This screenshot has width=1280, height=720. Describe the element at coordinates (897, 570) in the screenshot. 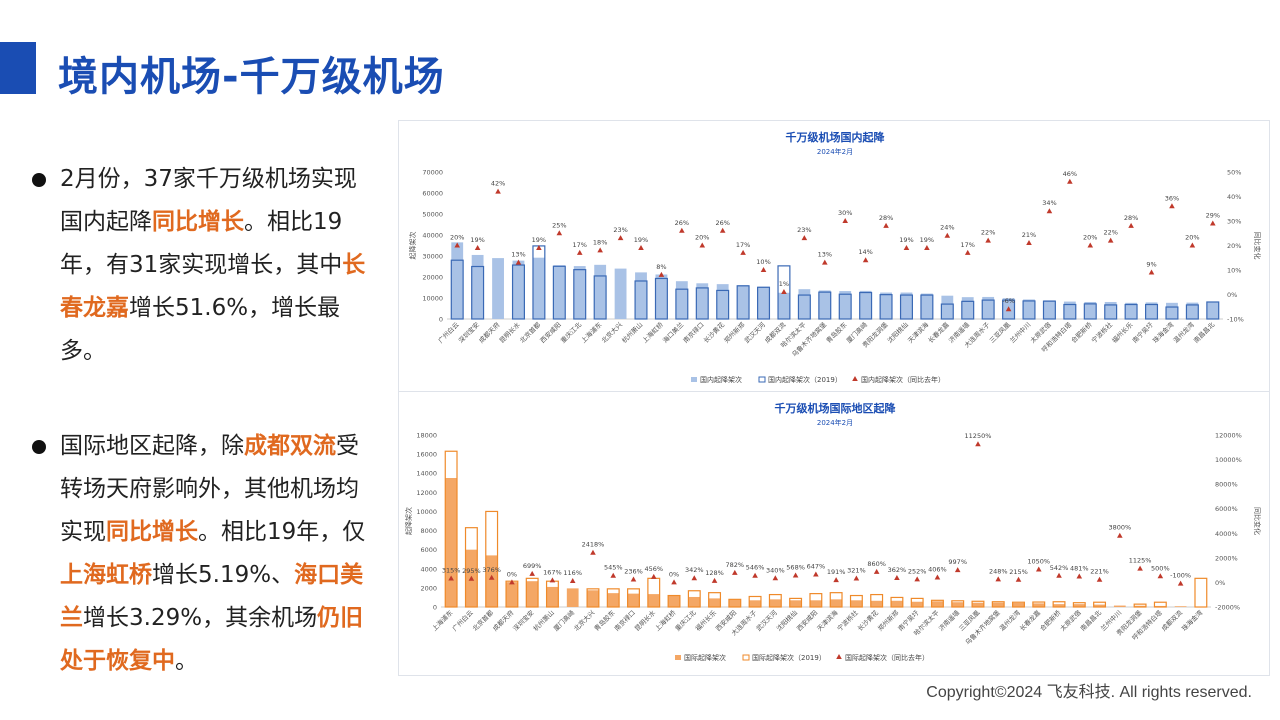

I see `yoy-data-label: 362%` at that location.